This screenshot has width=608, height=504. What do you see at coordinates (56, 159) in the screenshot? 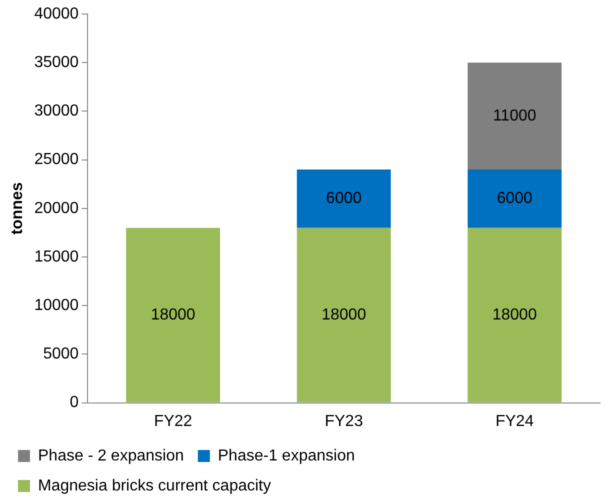
I see `y-tick-label: 25000` at bounding box center [56, 159].